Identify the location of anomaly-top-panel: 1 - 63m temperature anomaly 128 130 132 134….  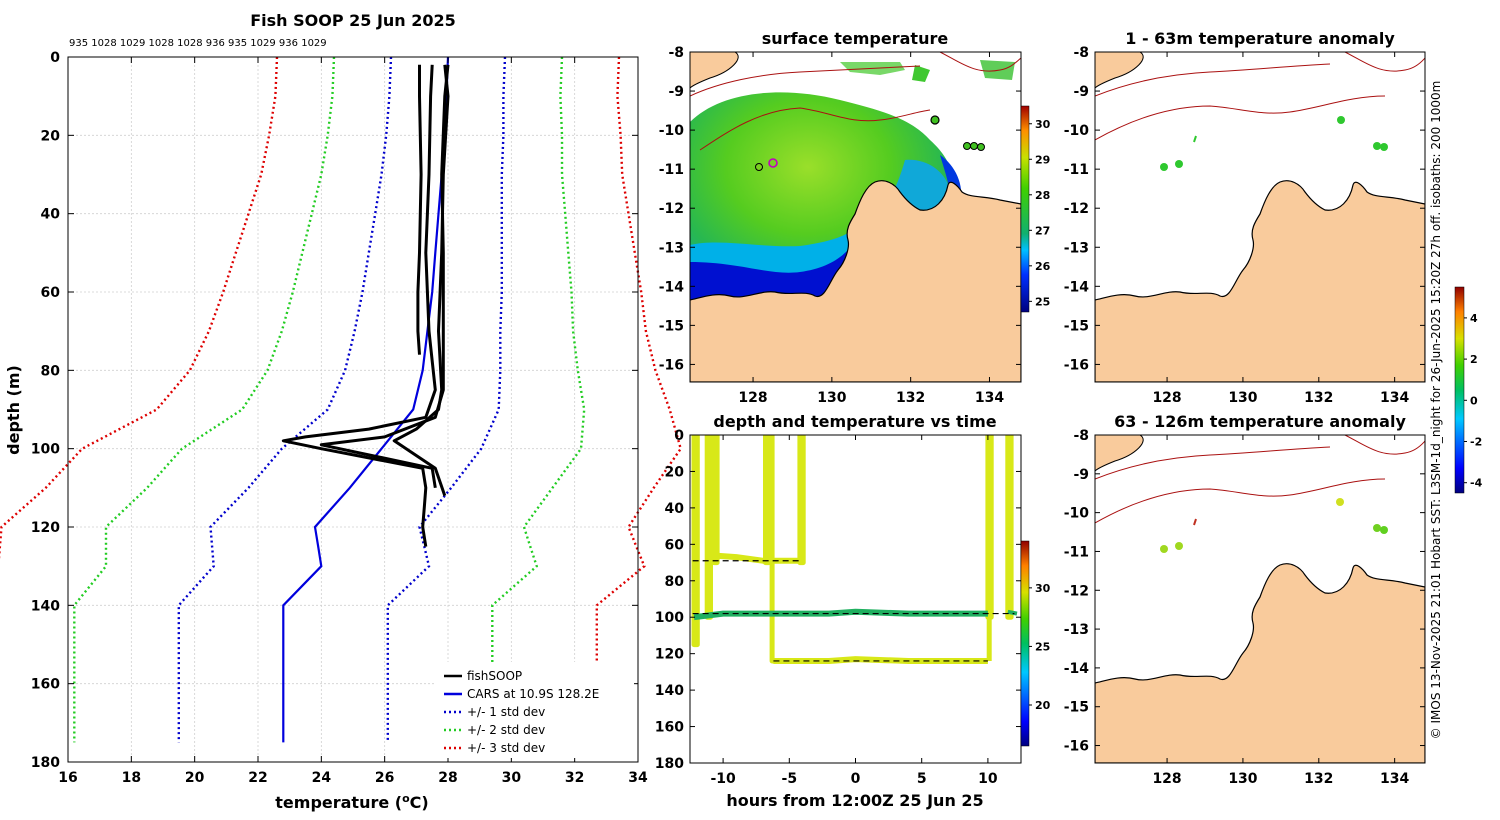
(1245, 217).